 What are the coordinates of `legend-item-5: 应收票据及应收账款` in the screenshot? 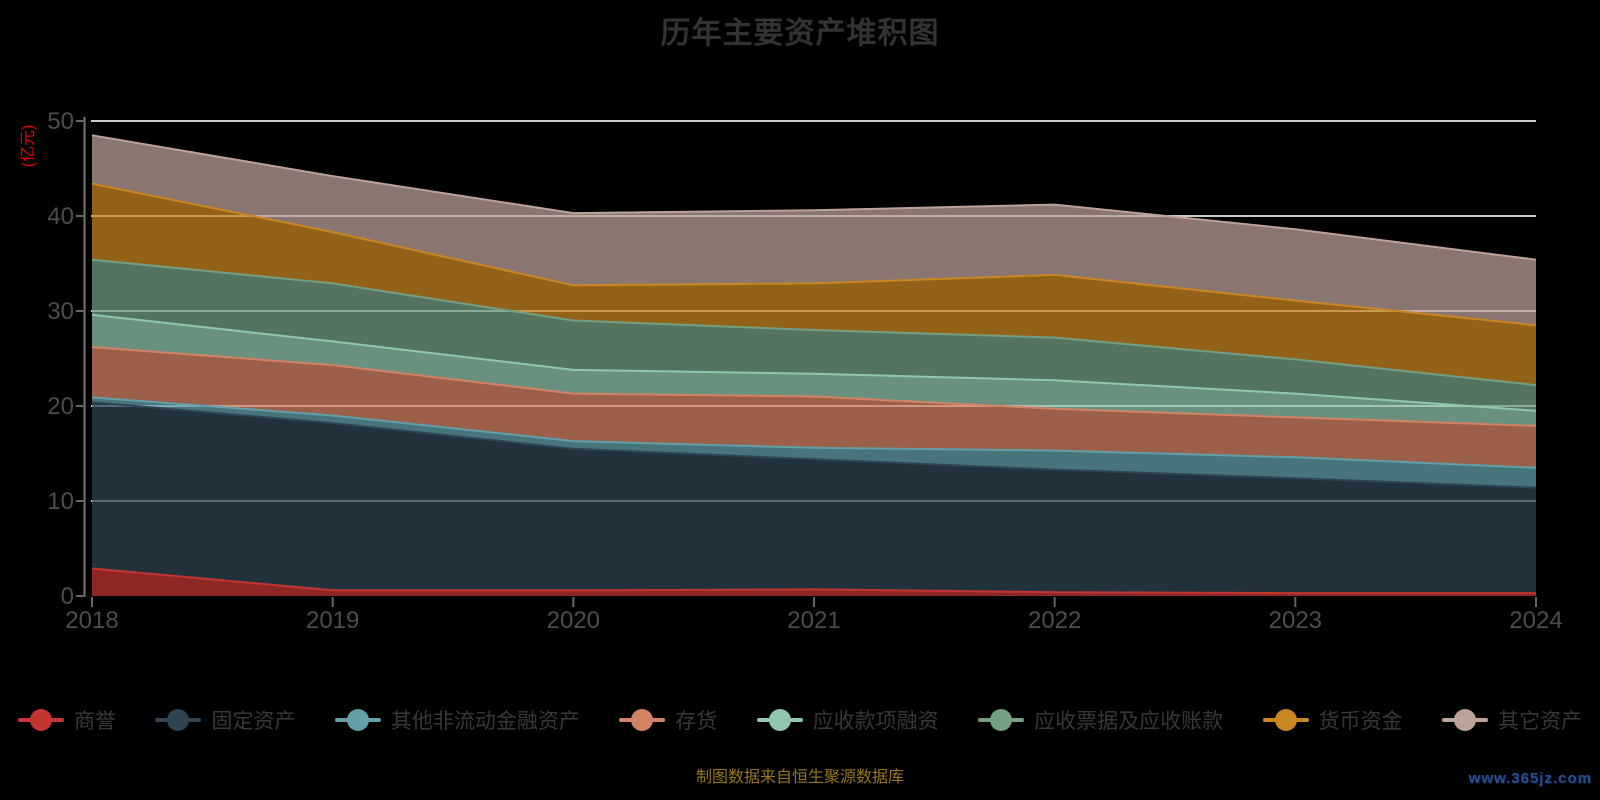 It's located at (1100, 720).